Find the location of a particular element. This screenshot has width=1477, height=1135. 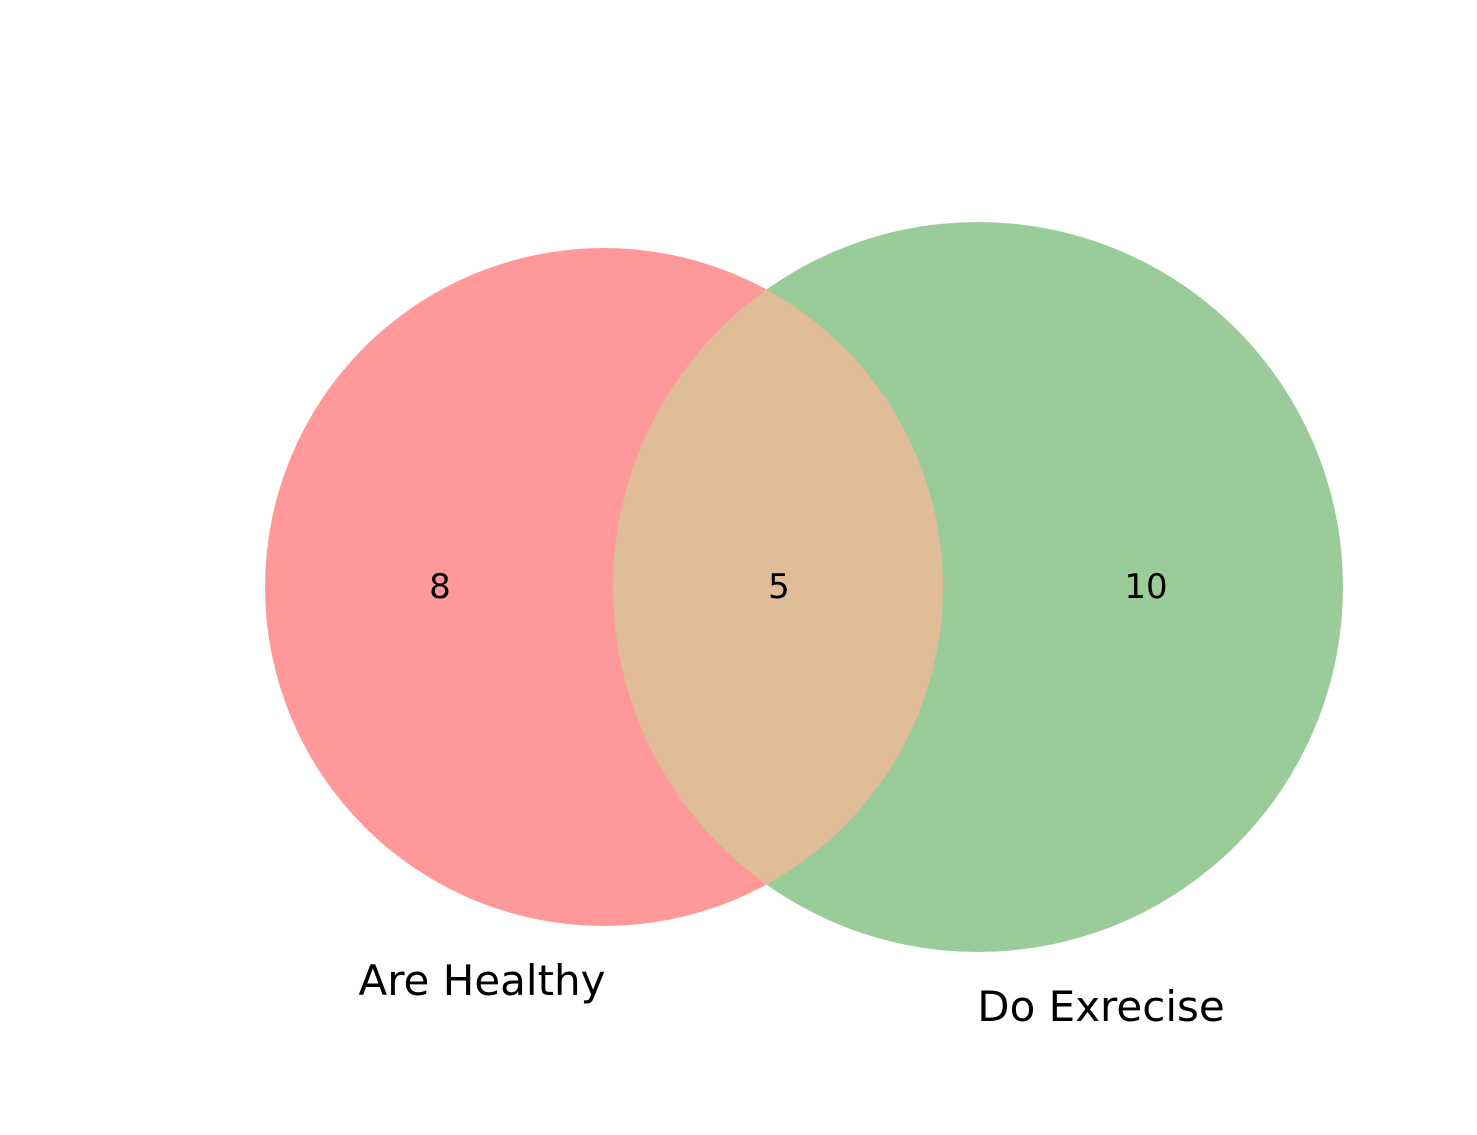

region-count-intersection: 5 is located at coordinates (779, 587).